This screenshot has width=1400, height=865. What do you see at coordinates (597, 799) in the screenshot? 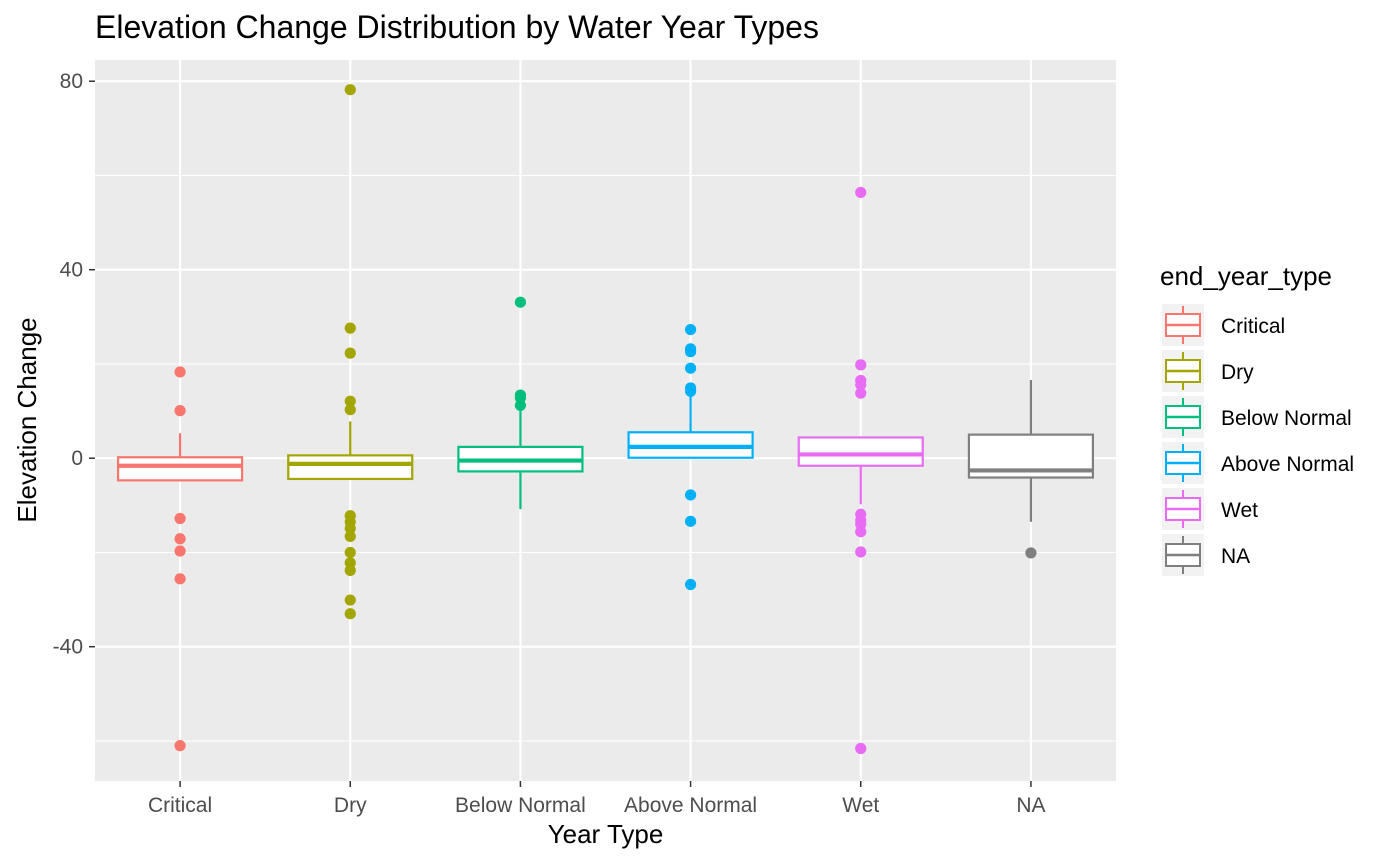
I see `x-axis: Critical Dry Below Normal Above Normal Wet NA` at bounding box center [597, 799].